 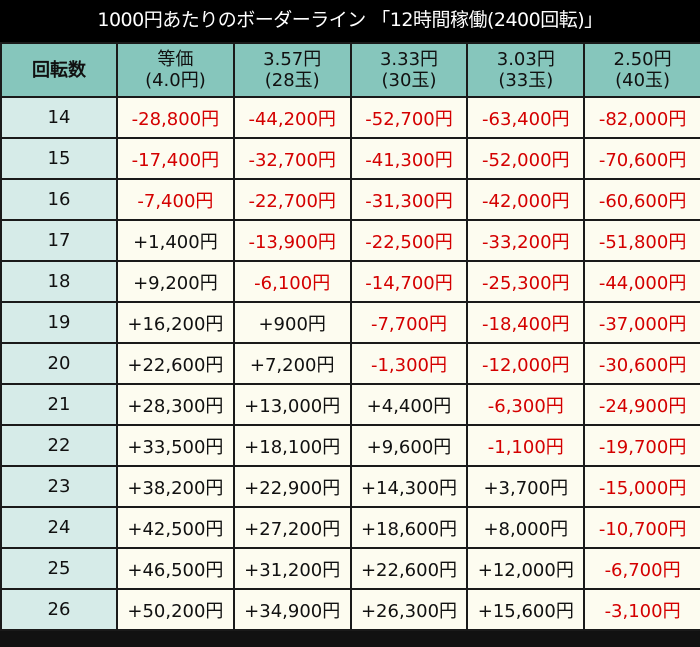 What do you see at coordinates (175, 322) in the screenshot?
I see `table-cell: +16,200円` at bounding box center [175, 322].